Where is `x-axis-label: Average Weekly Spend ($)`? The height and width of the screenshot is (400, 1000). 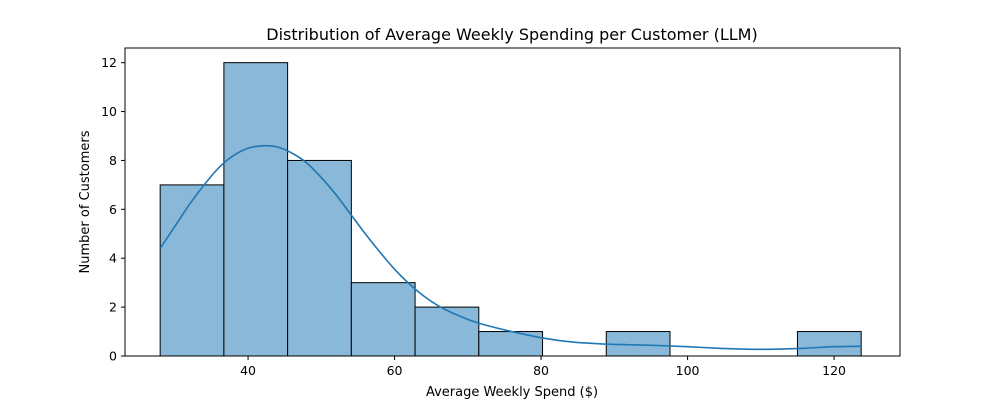 x-axis-label: Average Weekly Spend ($) is located at coordinates (512, 392).